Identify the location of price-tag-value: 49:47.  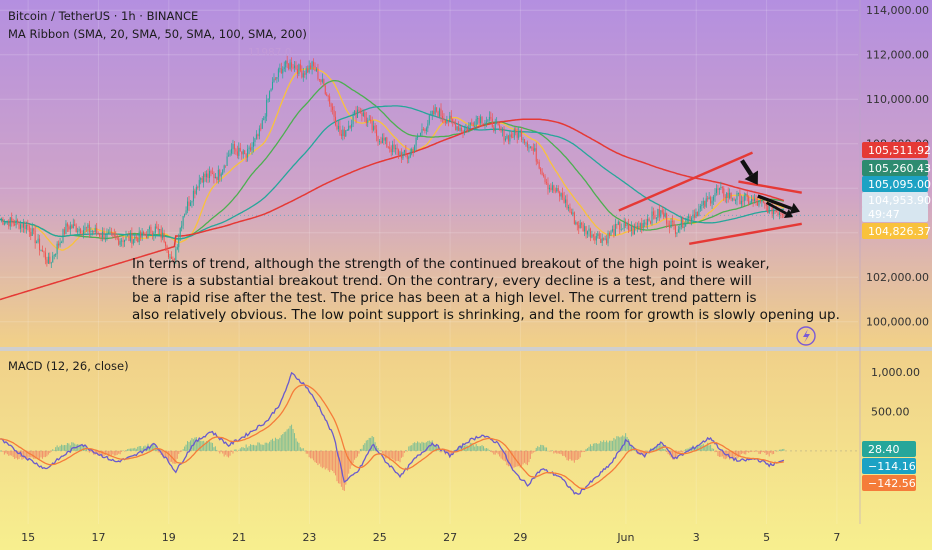
(884, 214).